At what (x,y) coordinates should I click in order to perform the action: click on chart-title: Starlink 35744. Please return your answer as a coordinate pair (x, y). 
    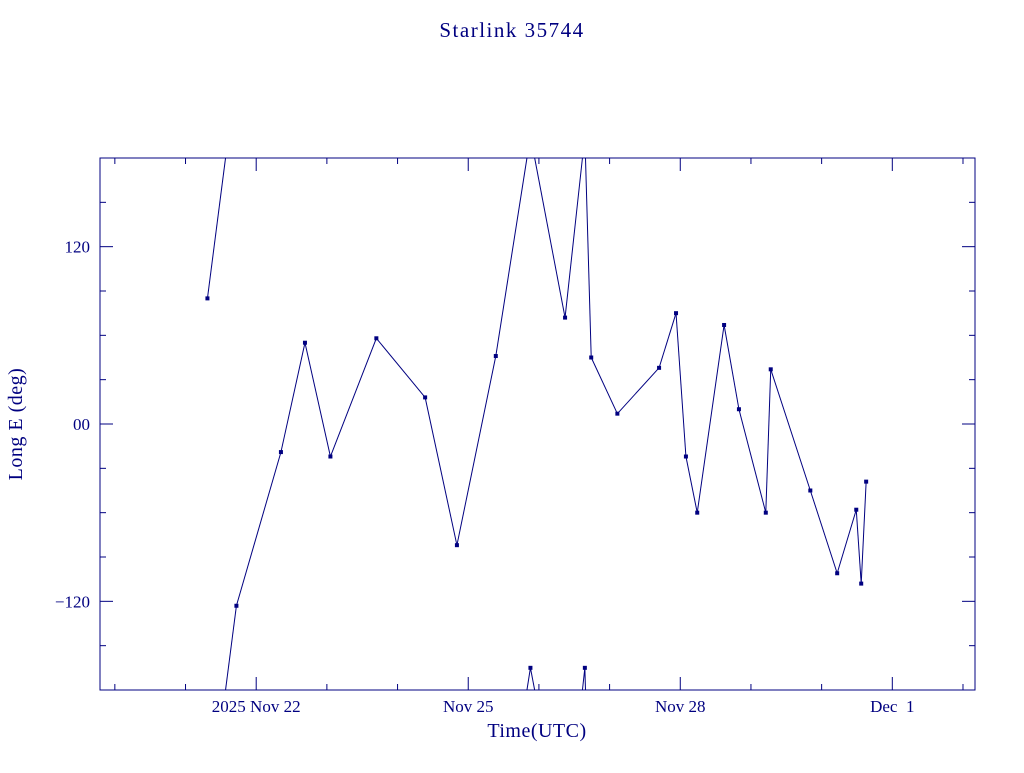
    Looking at the image, I should click on (511, 30).